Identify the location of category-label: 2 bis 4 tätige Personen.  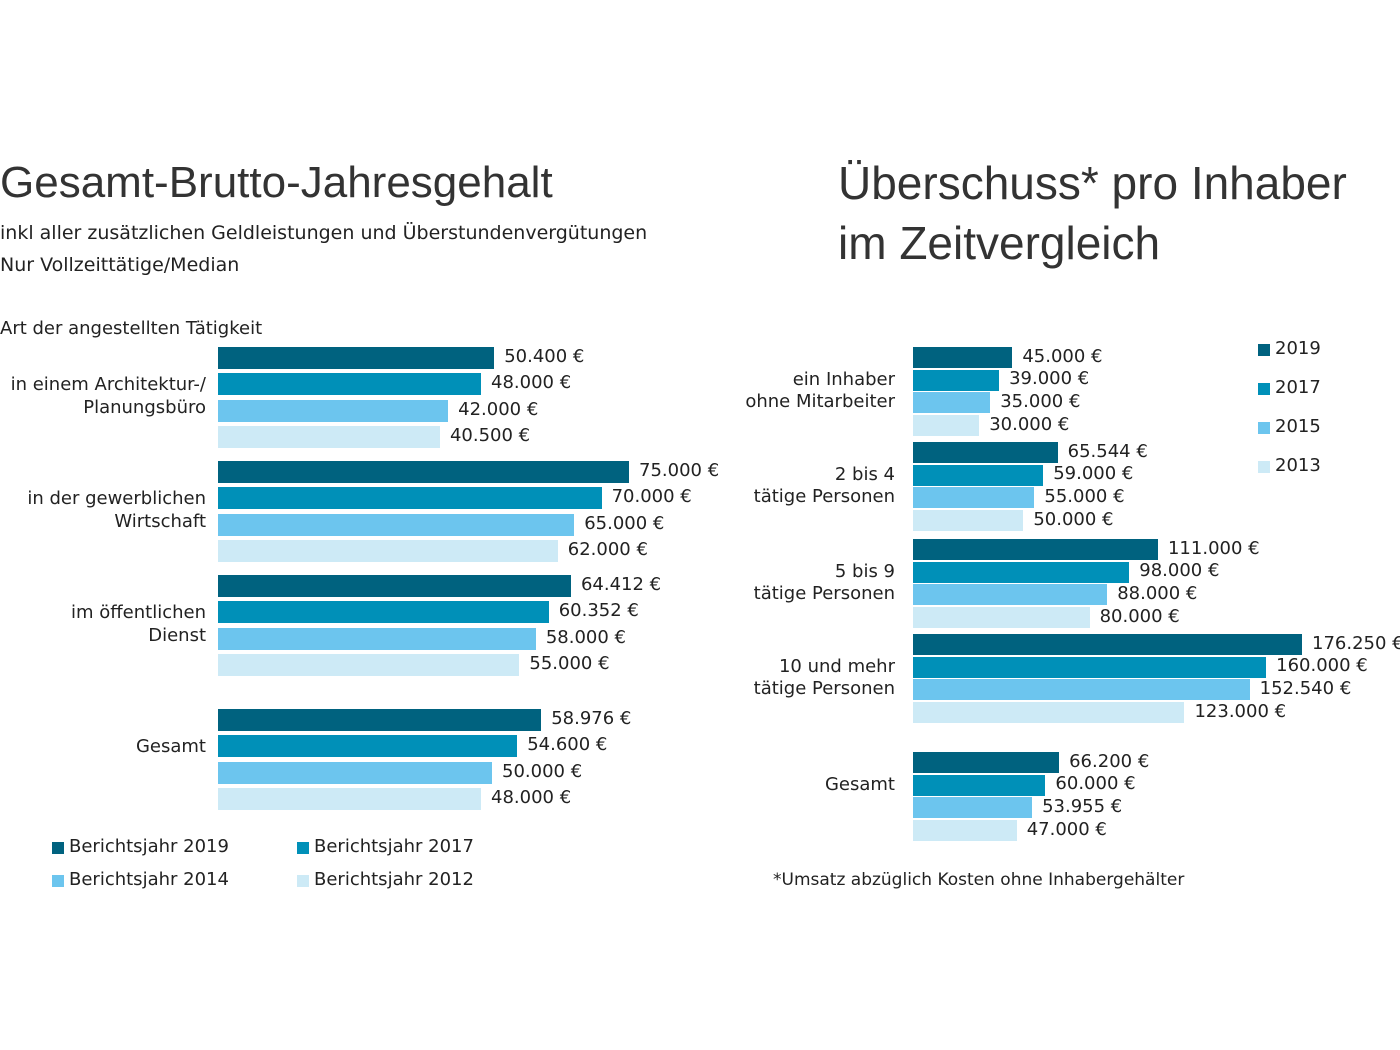
(824, 485).